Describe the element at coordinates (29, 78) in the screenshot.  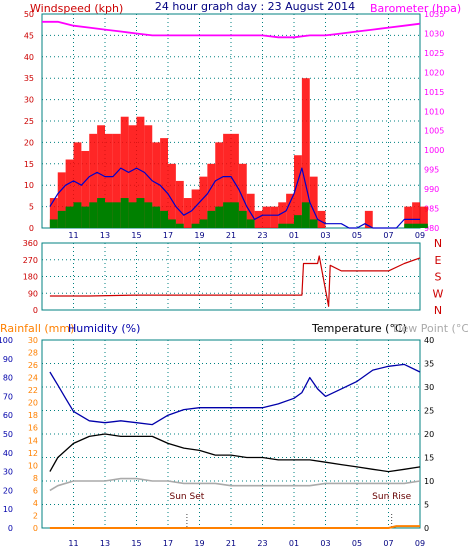
I see `y-tick-label-wind: 35` at that location.